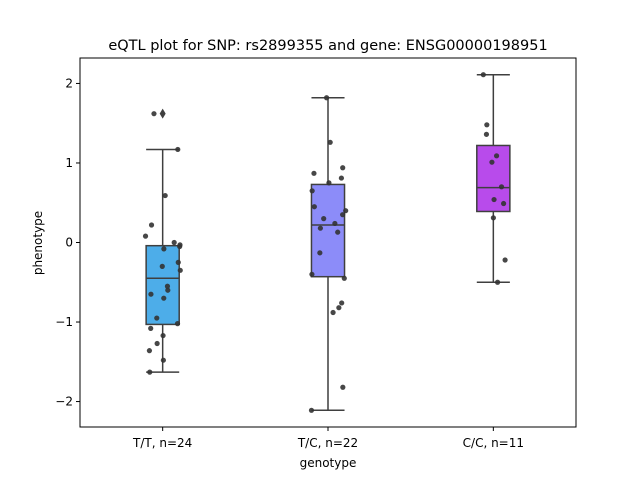  What do you see at coordinates (493, 443) in the screenshot?
I see `x-tick-label: C/C, n=11` at bounding box center [493, 443].